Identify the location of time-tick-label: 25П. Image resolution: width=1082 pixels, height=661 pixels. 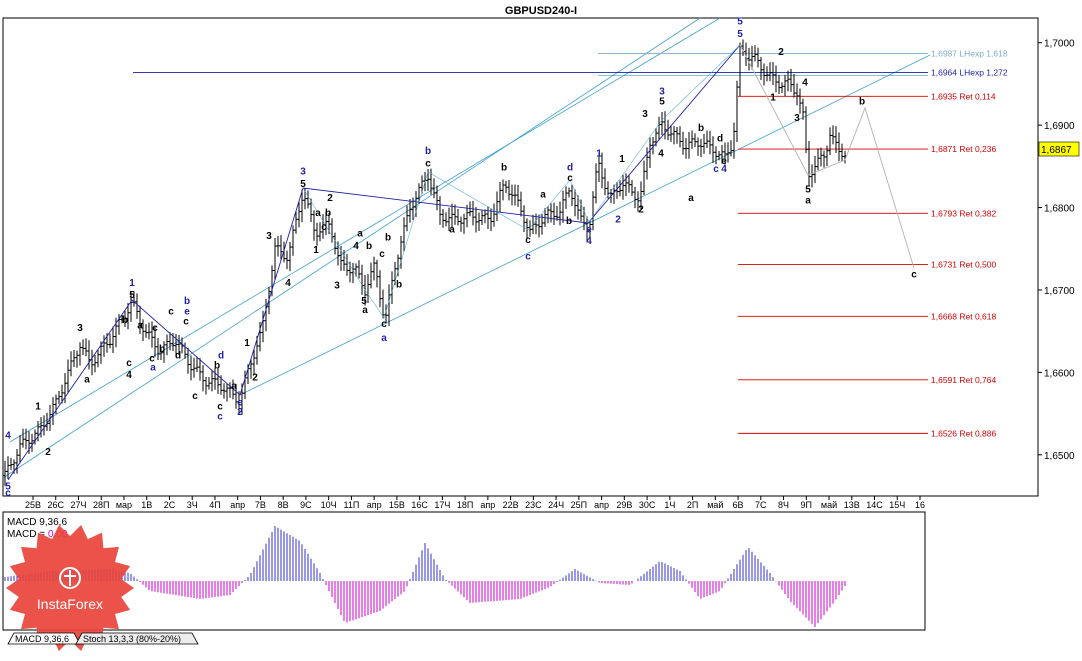
(579, 505).